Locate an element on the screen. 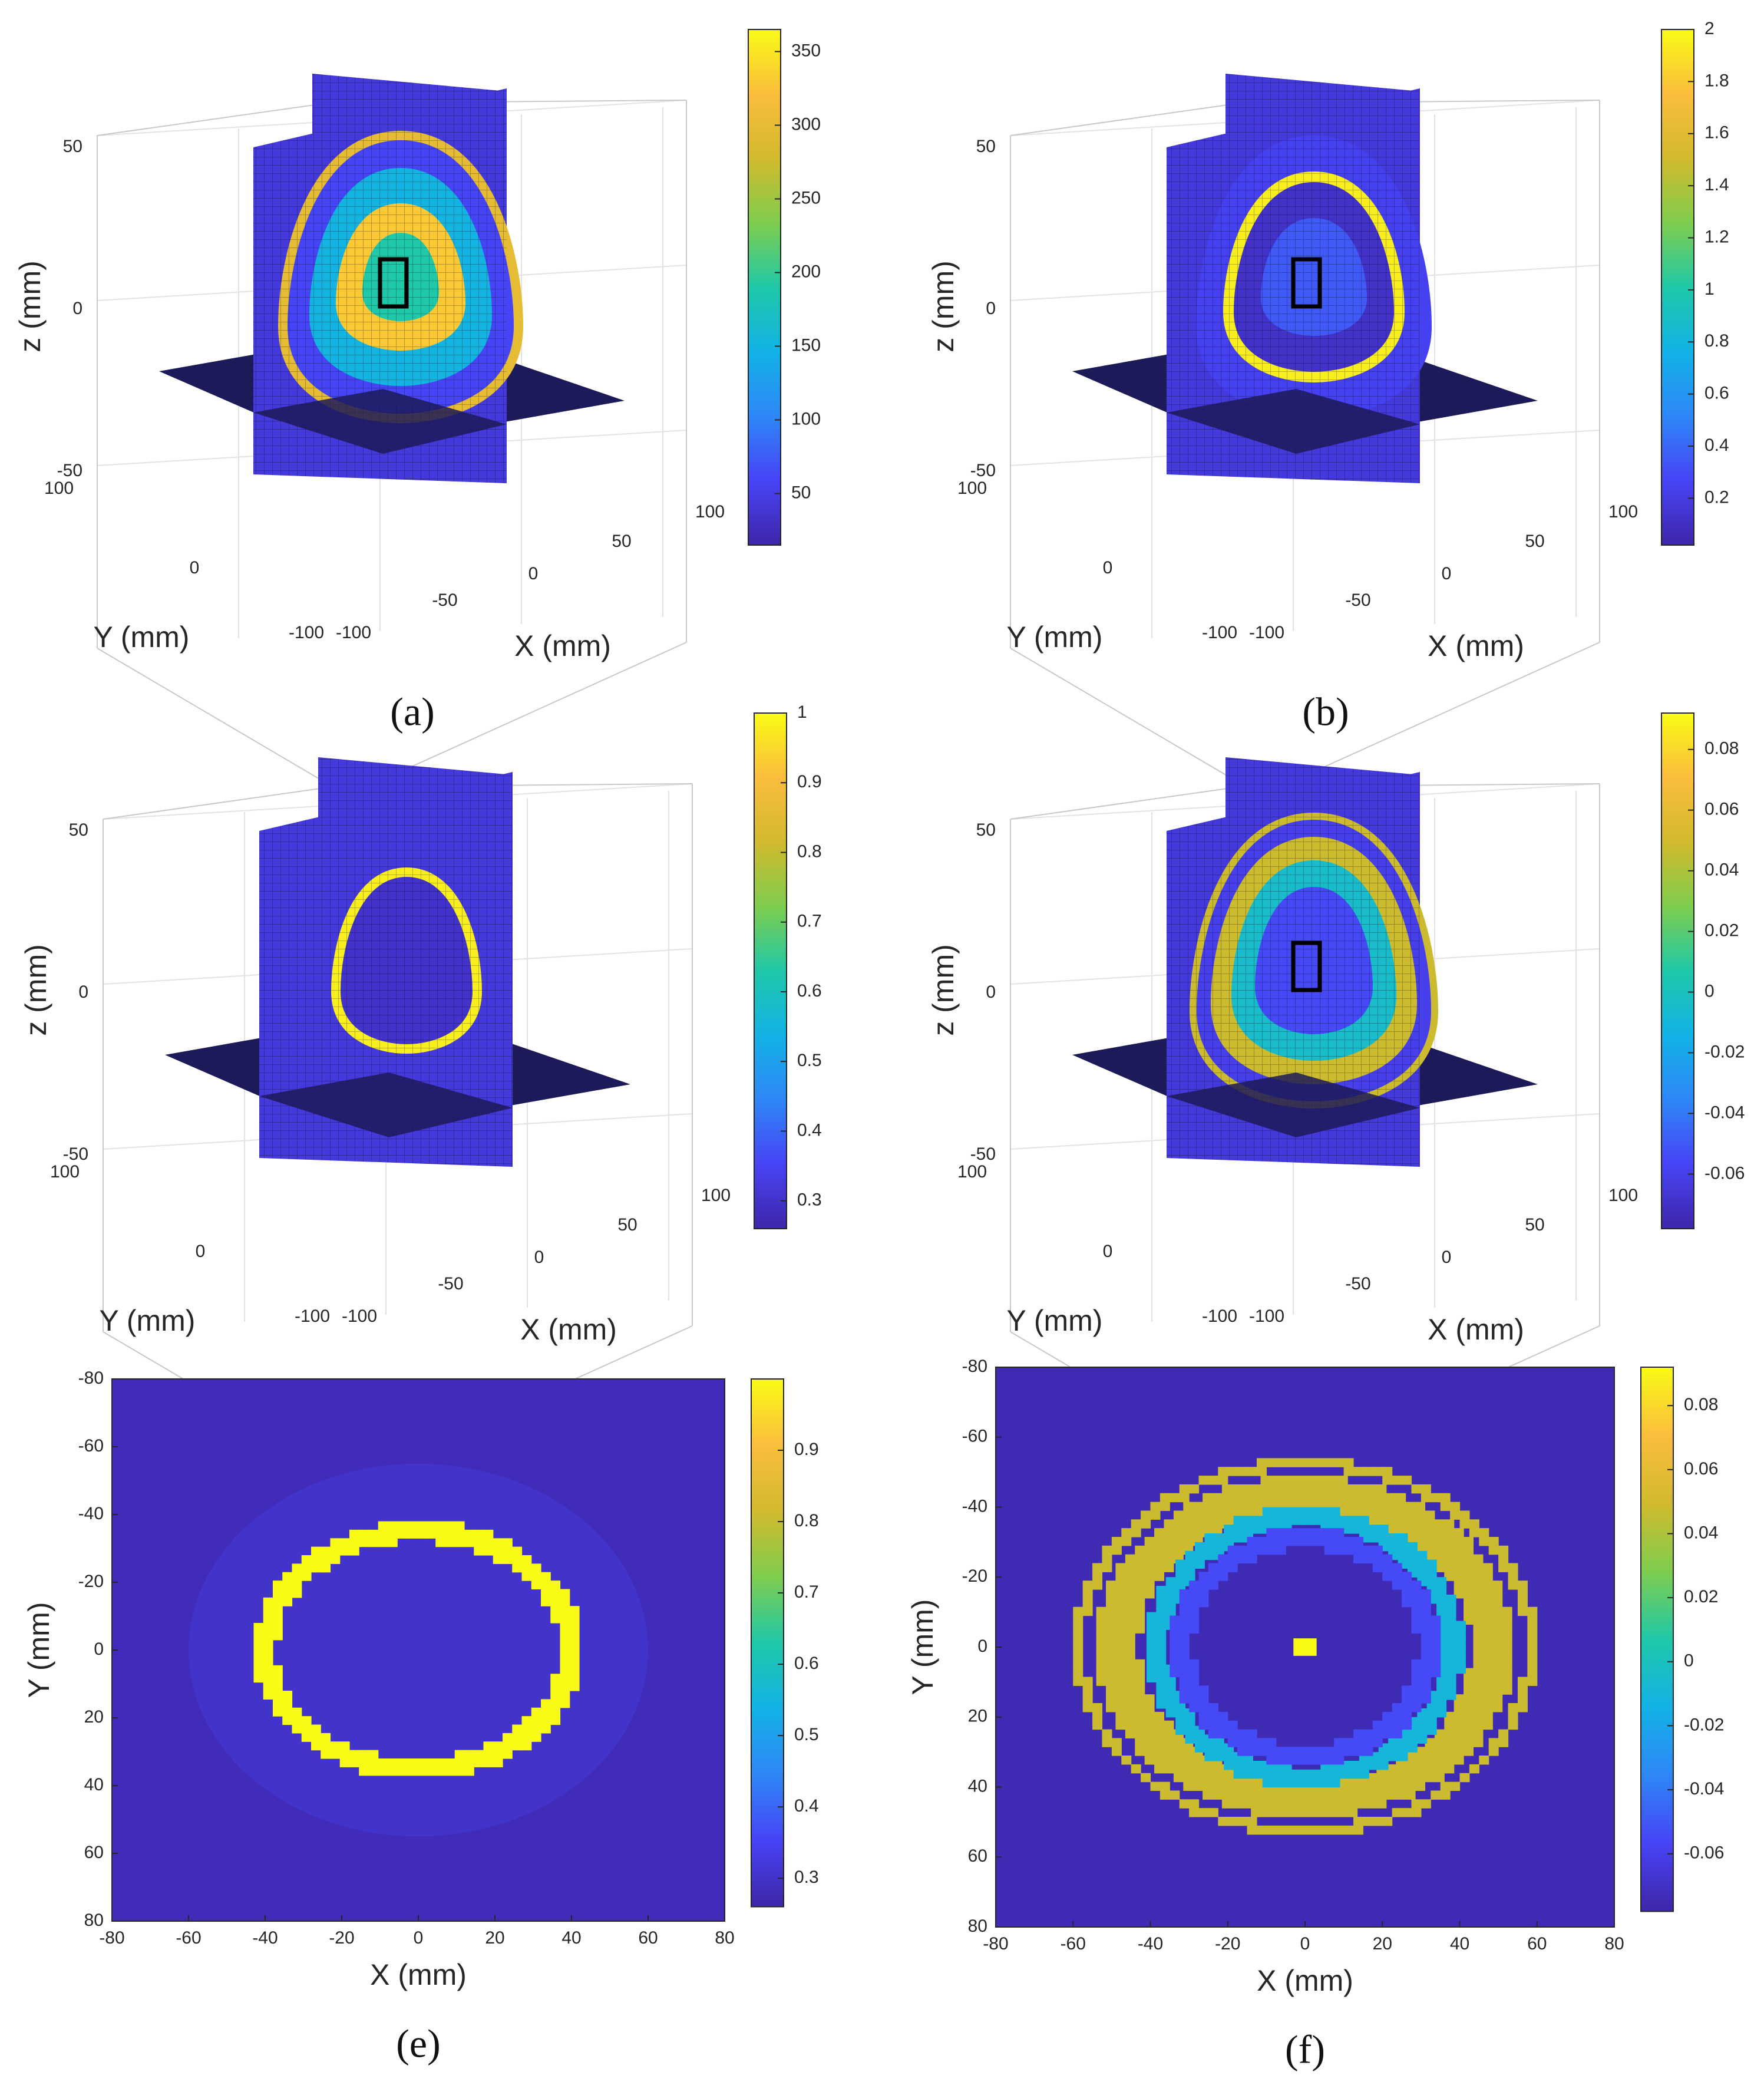 The image size is (1764, 2082). x-tick-label: -40 is located at coordinates (1150, 1944).